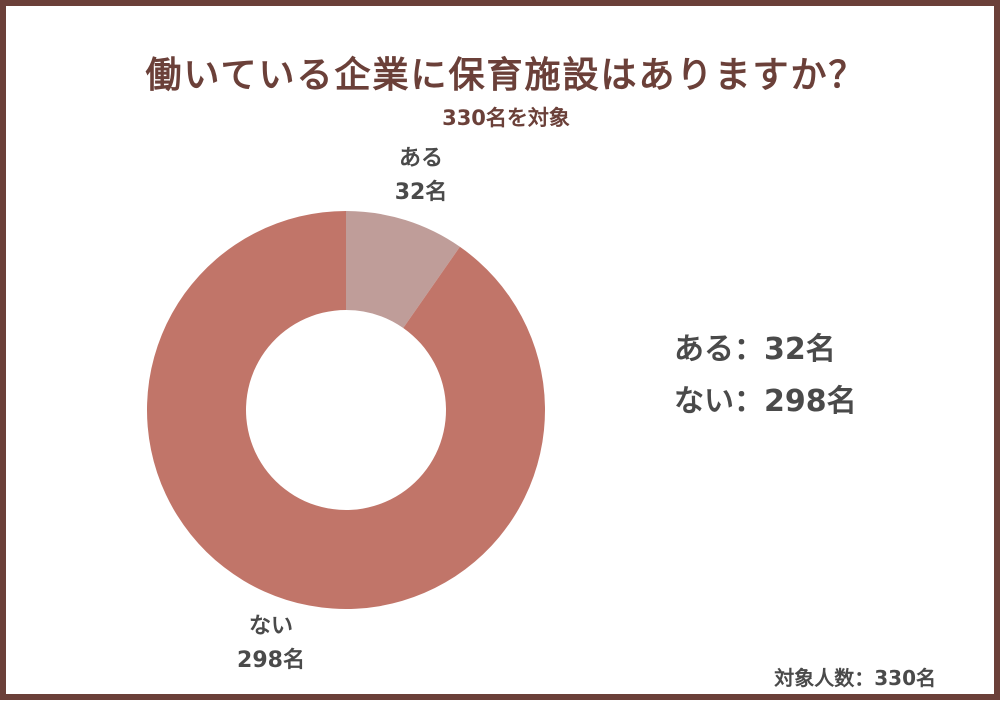  Describe the element at coordinates (855, 678) in the screenshot. I see `sample-size-note: 対象人数：330名` at that location.